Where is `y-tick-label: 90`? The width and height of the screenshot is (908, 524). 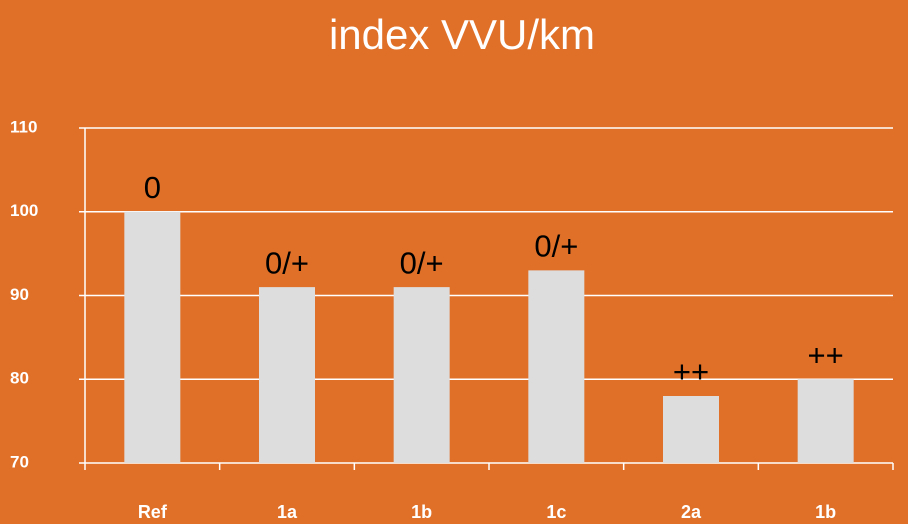 y-tick-label: 90 is located at coordinates (19, 294).